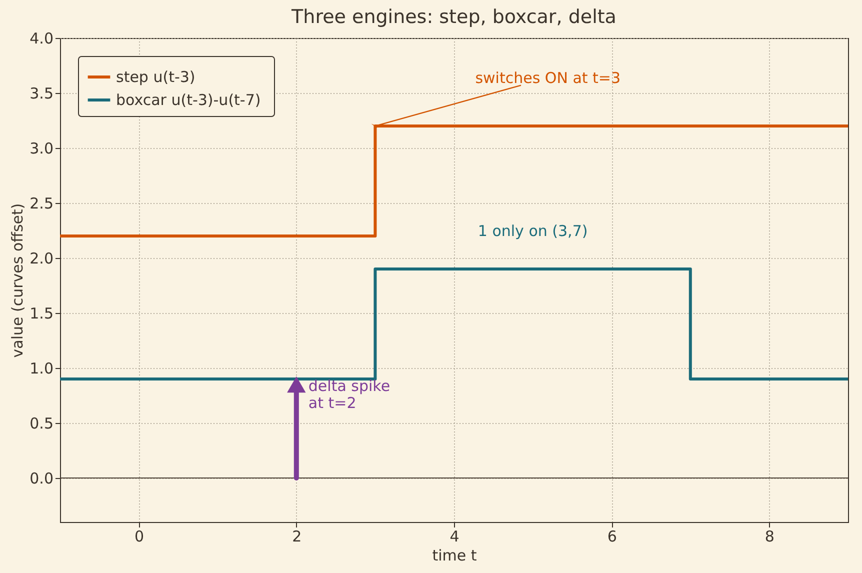 The width and height of the screenshot is (862, 573). Describe the element at coordinates (548, 78) in the screenshot. I see `annotation: switches ON at t=3` at that location.